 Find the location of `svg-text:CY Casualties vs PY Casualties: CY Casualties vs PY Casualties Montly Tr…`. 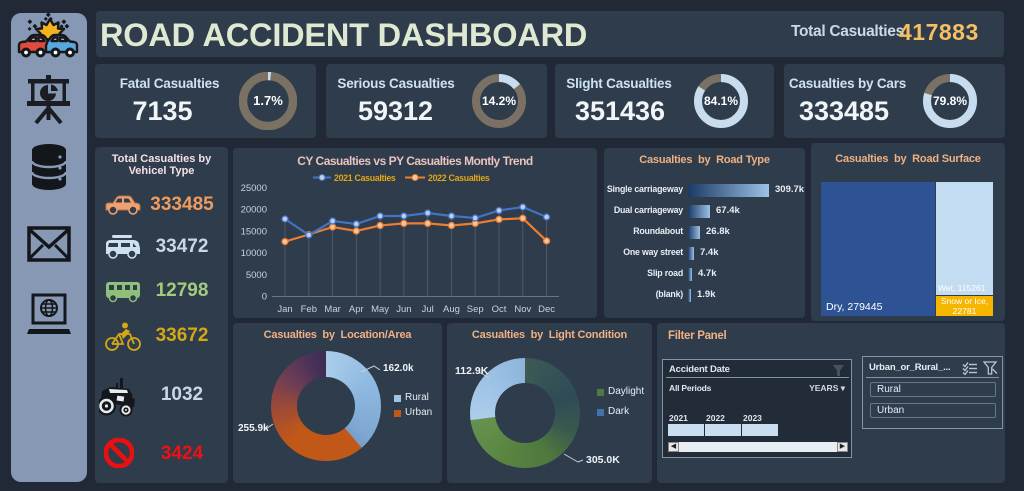

svg-text:CY Casualties vs PY Casualties: CY Casualties vs PY Casualties Montly Tr… is located at coordinates (415, 161).